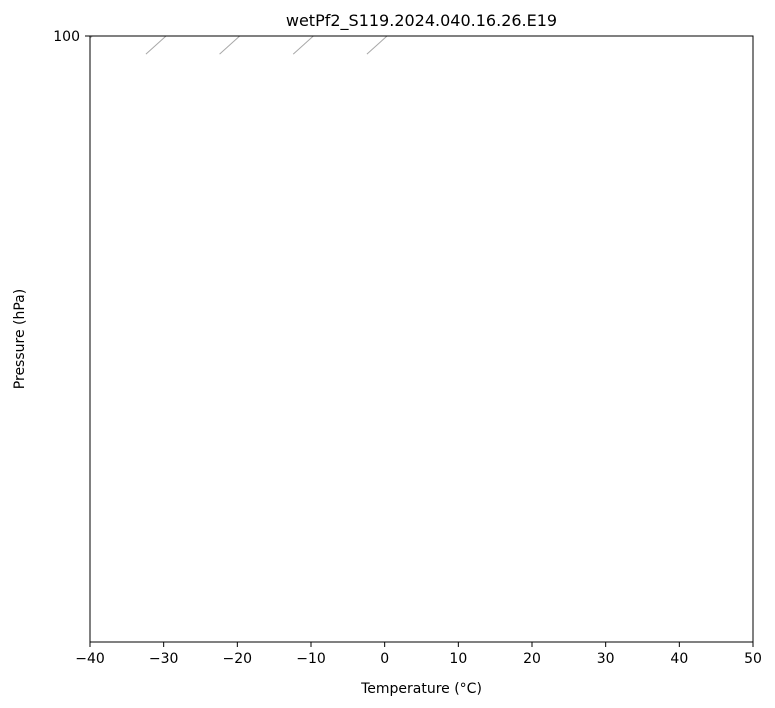 This screenshot has height=708, width=775. What do you see at coordinates (421, 689) in the screenshot?
I see `x-axis-label: Temperature (°C)` at bounding box center [421, 689].